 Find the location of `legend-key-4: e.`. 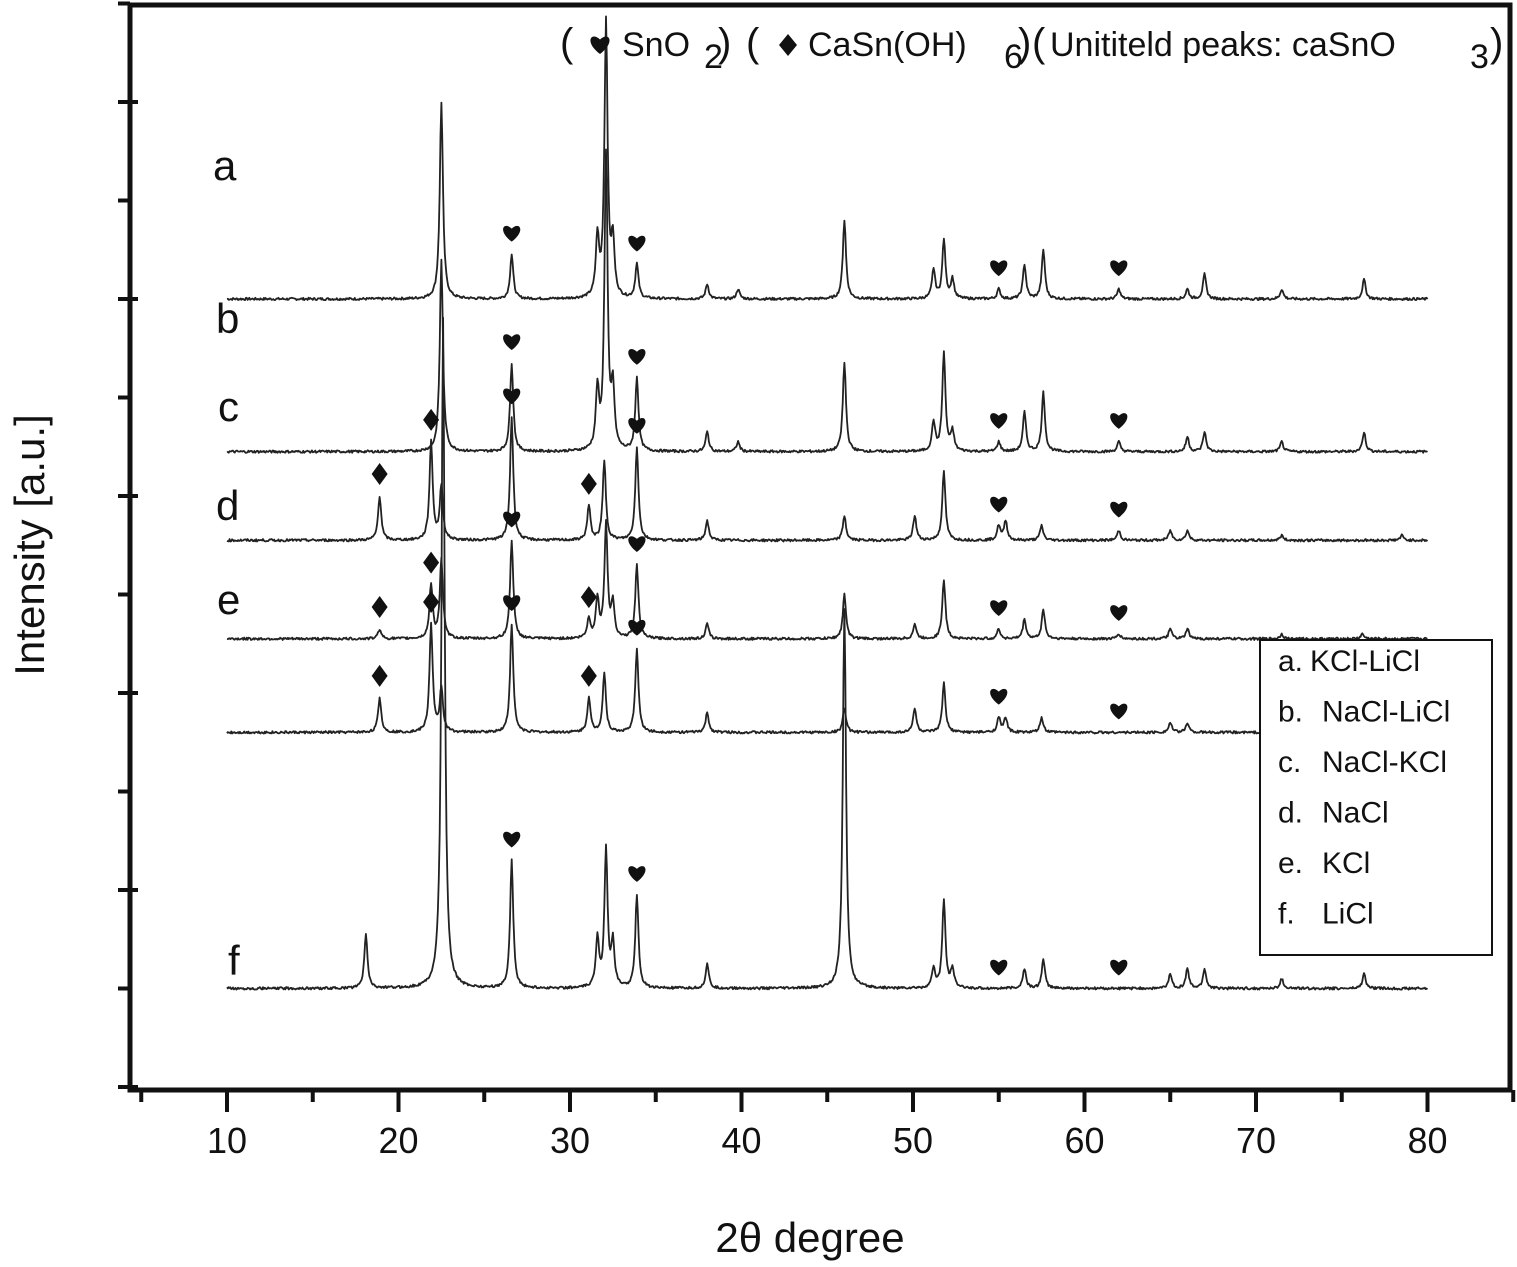

legend-key-4: e. is located at coordinates (1290, 863).